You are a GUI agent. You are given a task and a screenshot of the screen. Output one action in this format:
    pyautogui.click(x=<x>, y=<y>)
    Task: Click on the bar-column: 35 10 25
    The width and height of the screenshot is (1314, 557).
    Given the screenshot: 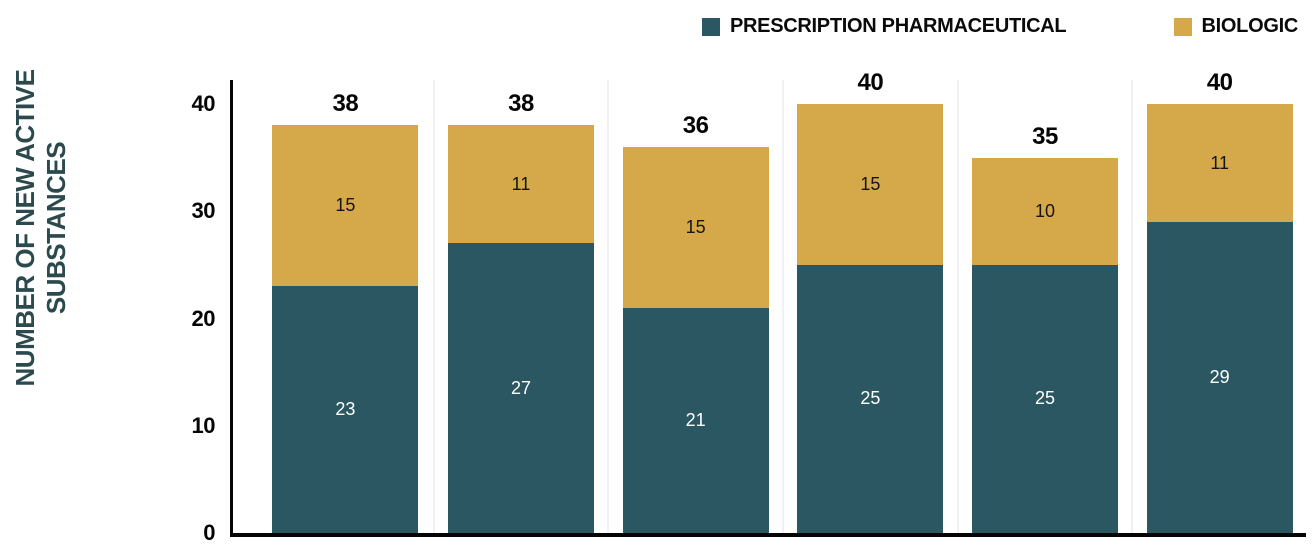 What is the action you would take?
    pyautogui.click(x=1044, y=306)
    